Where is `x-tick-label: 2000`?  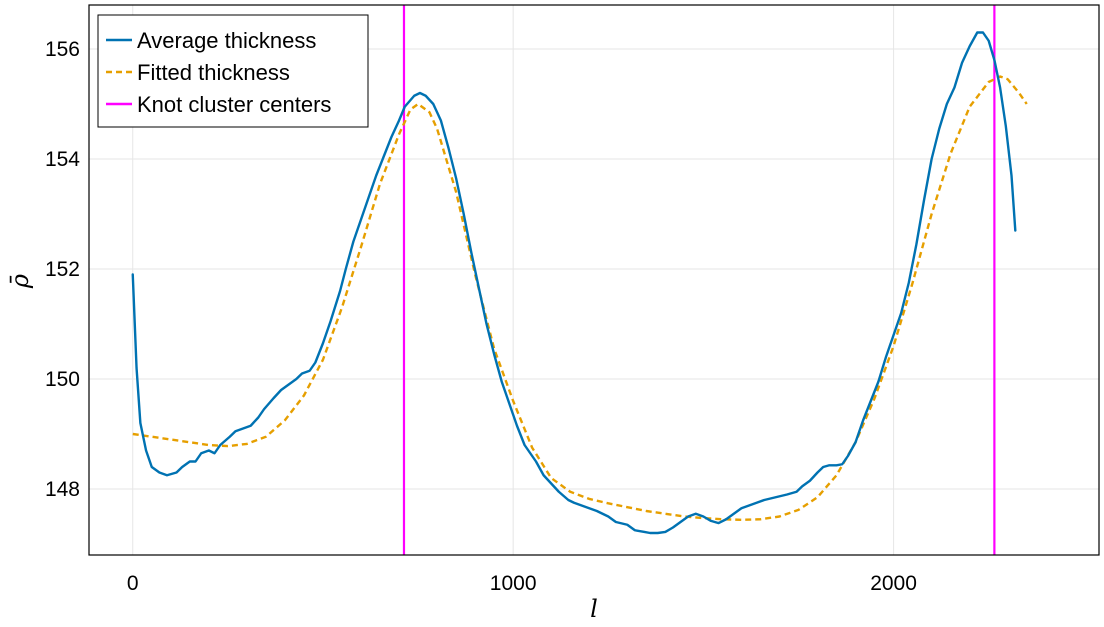
x-tick-label: 2000 is located at coordinates (893, 583).